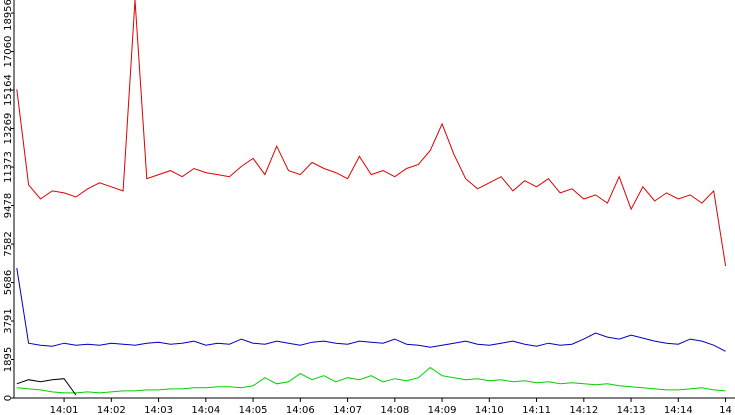 This screenshot has height=415, width=735. I want to click on y-tick-label: 0, so click(8, 398).